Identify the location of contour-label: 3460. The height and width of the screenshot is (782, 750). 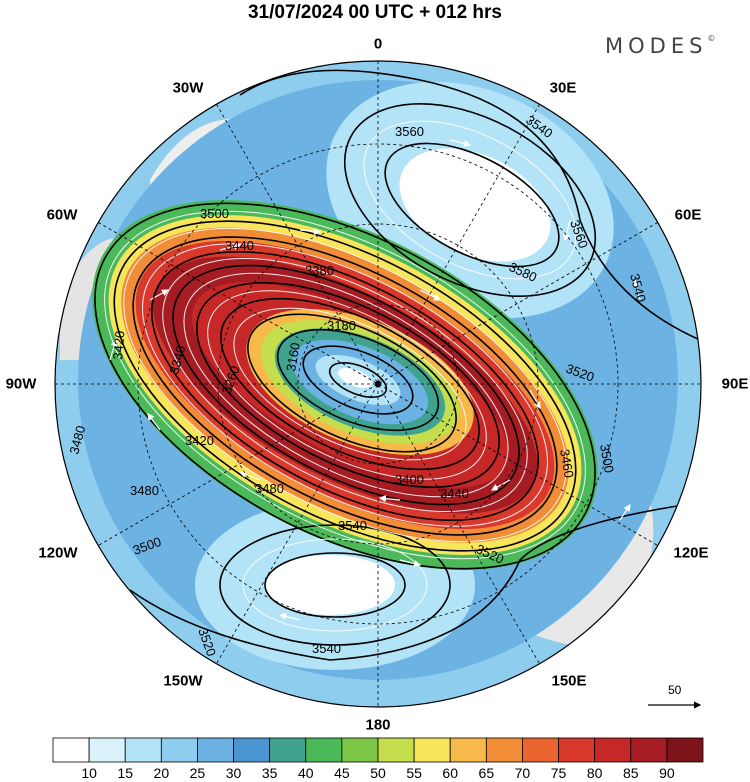
(567, 463).